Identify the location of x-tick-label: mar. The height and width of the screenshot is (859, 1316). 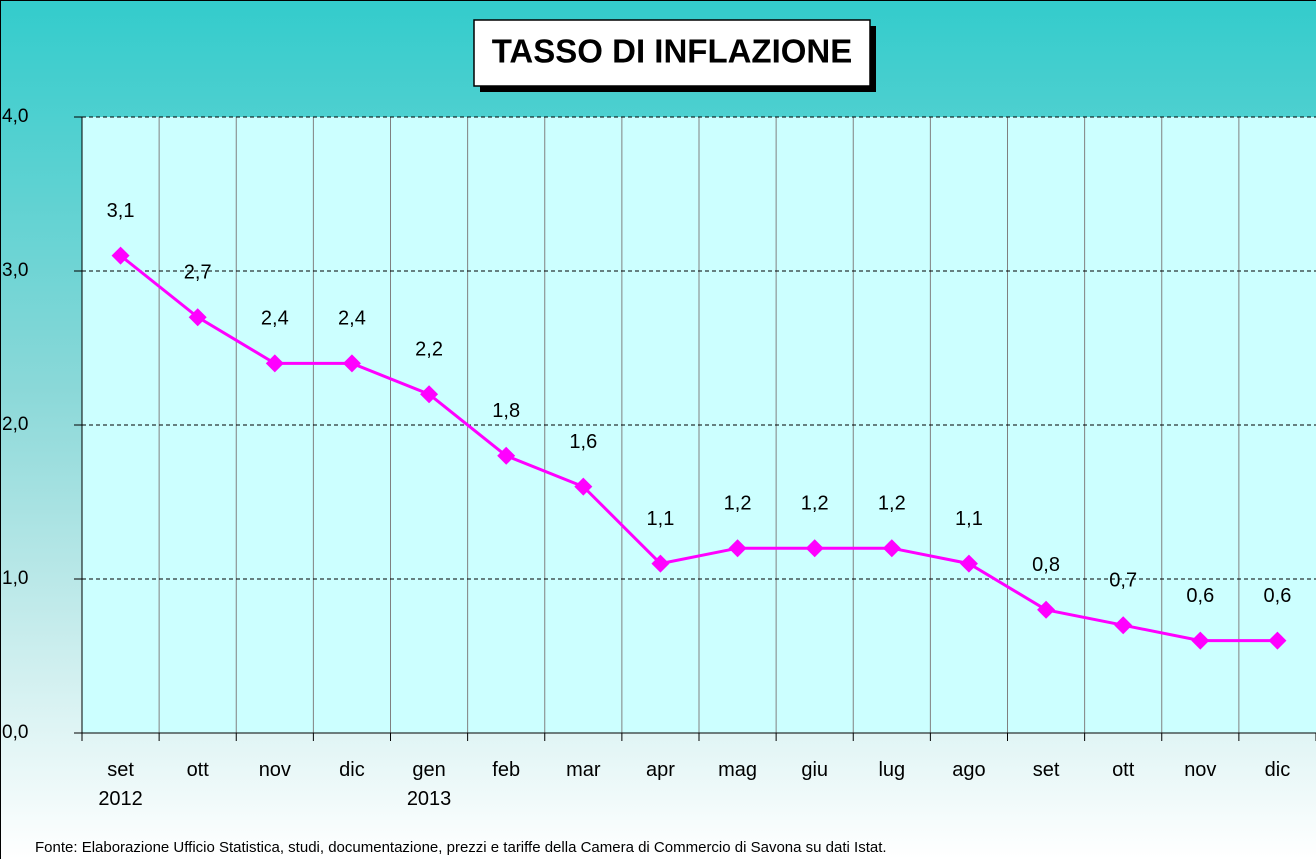
(583, 770).